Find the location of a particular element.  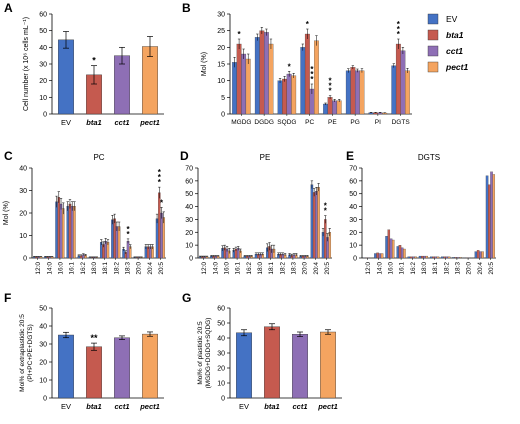

x-tick-label: 18:1 is located at coordinates (271, 268).